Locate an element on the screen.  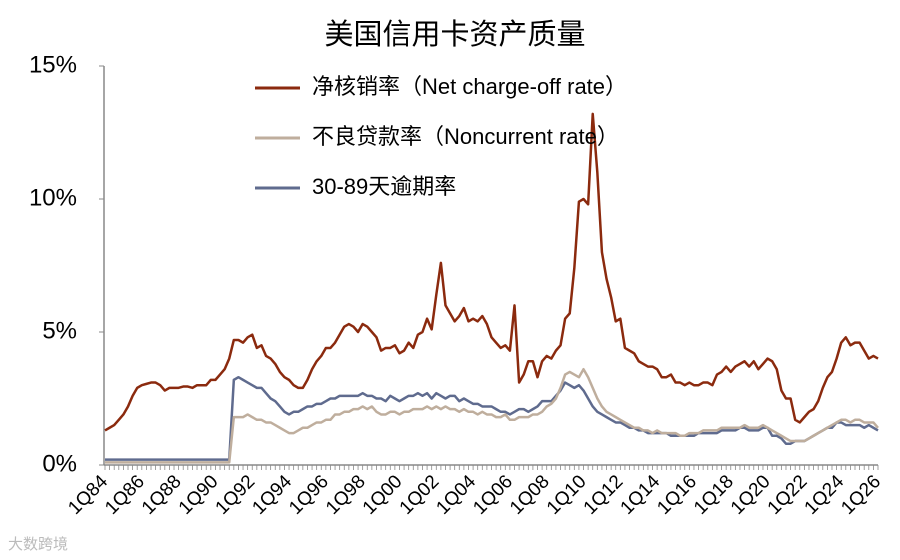
x-tick-label: 1Q94 is located at coordinates (272, 495).